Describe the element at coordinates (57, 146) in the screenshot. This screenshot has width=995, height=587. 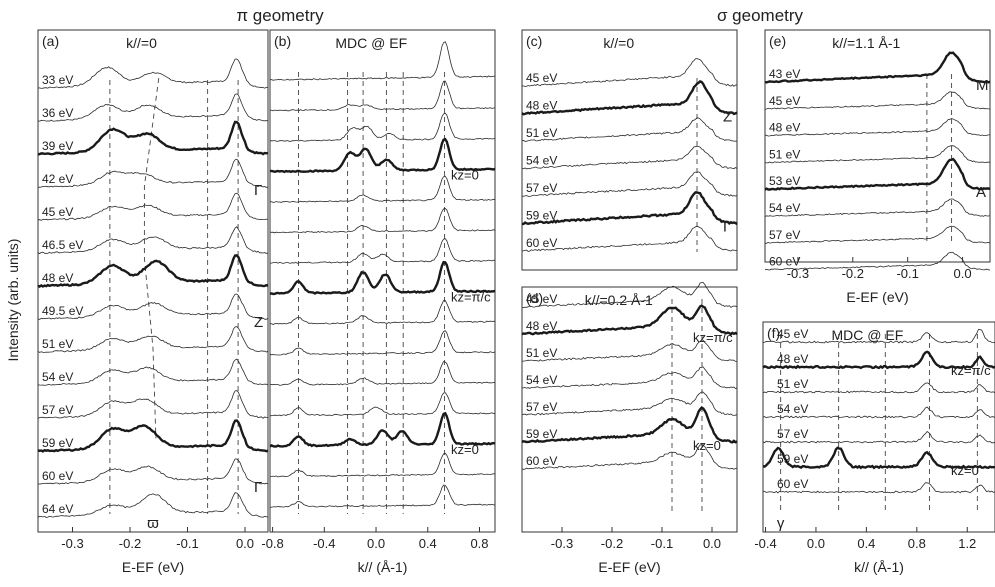
I see `series-label: 39 eV` at that location.